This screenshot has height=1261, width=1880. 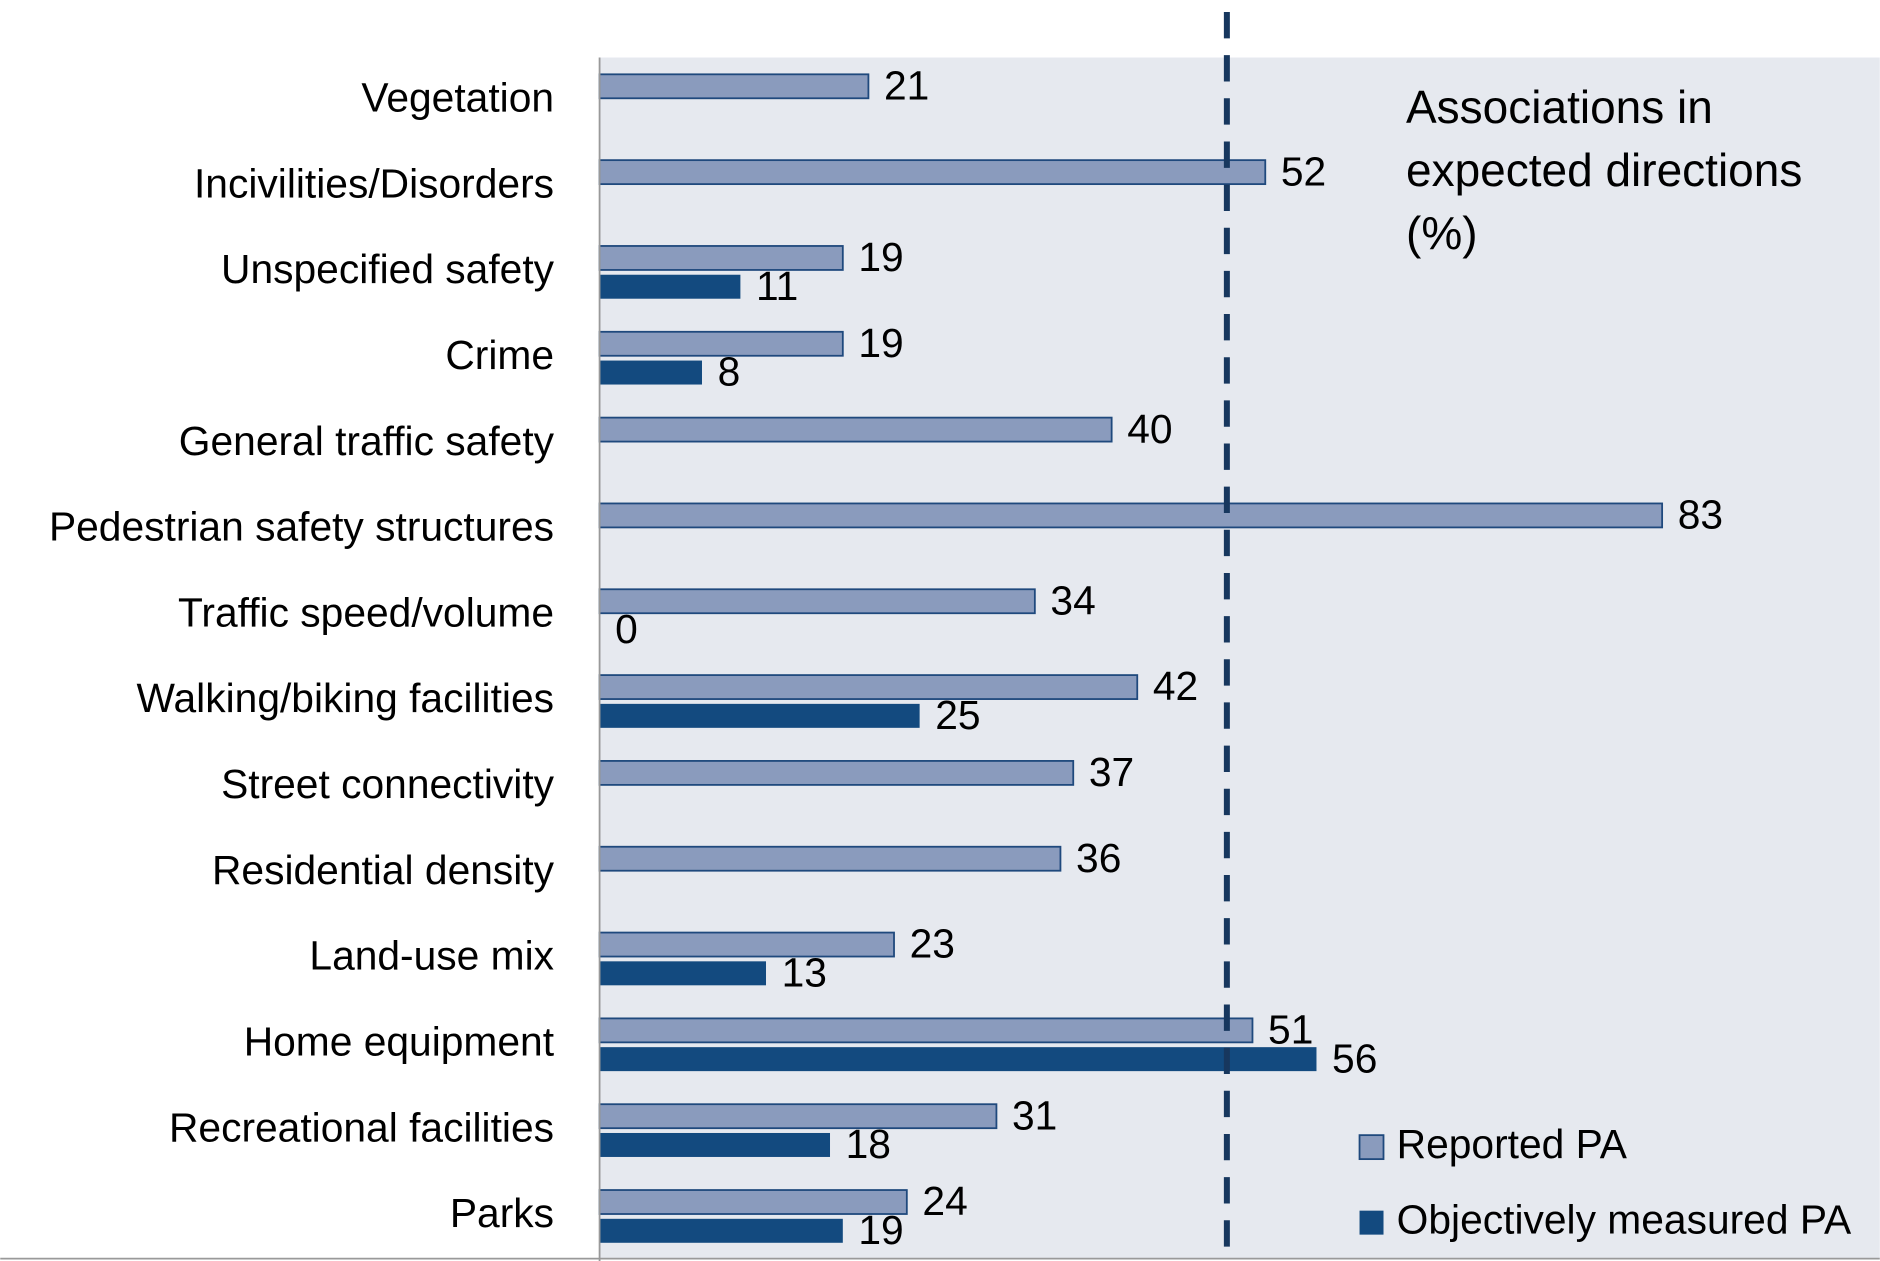 What do you see at coordinates (1303, 171) in the screenshot?
I see `value-label: 52` at bounding box center [1303, 171].